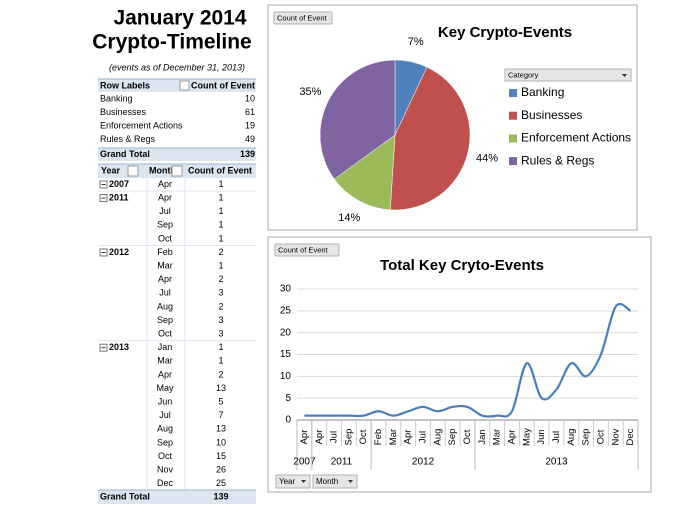 This screenshot has height=506, width=675. What do you see at coordinates (165, 429) in the screenshot?
I see `month-label: Aug` at bounding box center [165, 429].